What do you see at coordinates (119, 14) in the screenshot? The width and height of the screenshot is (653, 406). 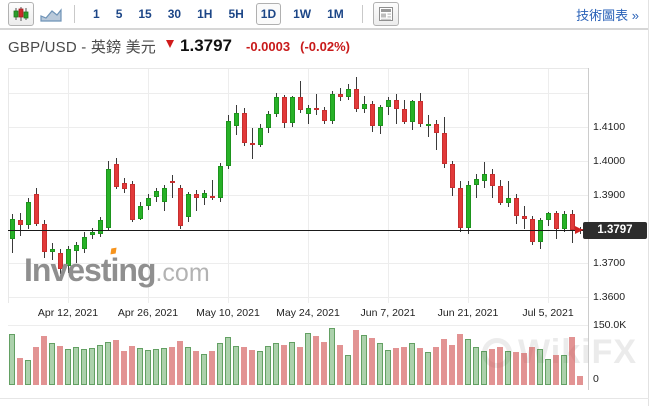 I see `timeframe-5: 5` at bounding box center [119, 14].